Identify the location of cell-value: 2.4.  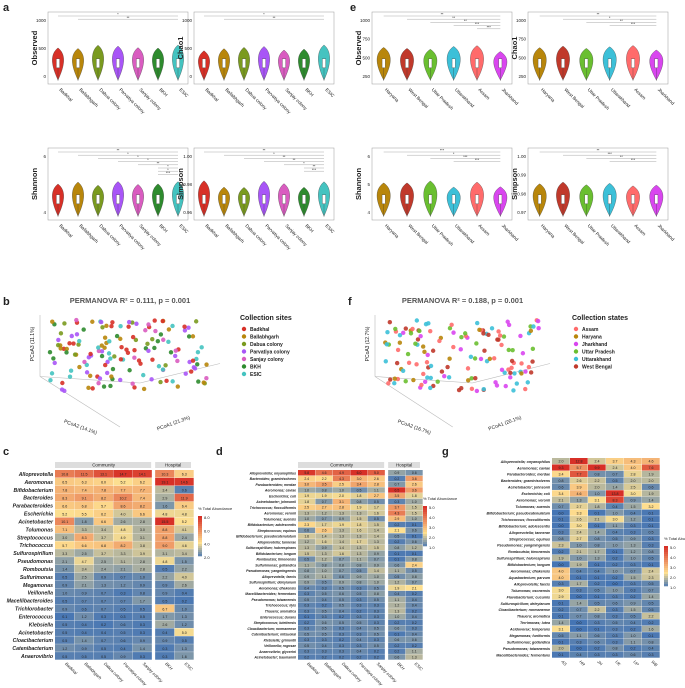
(103, 570).